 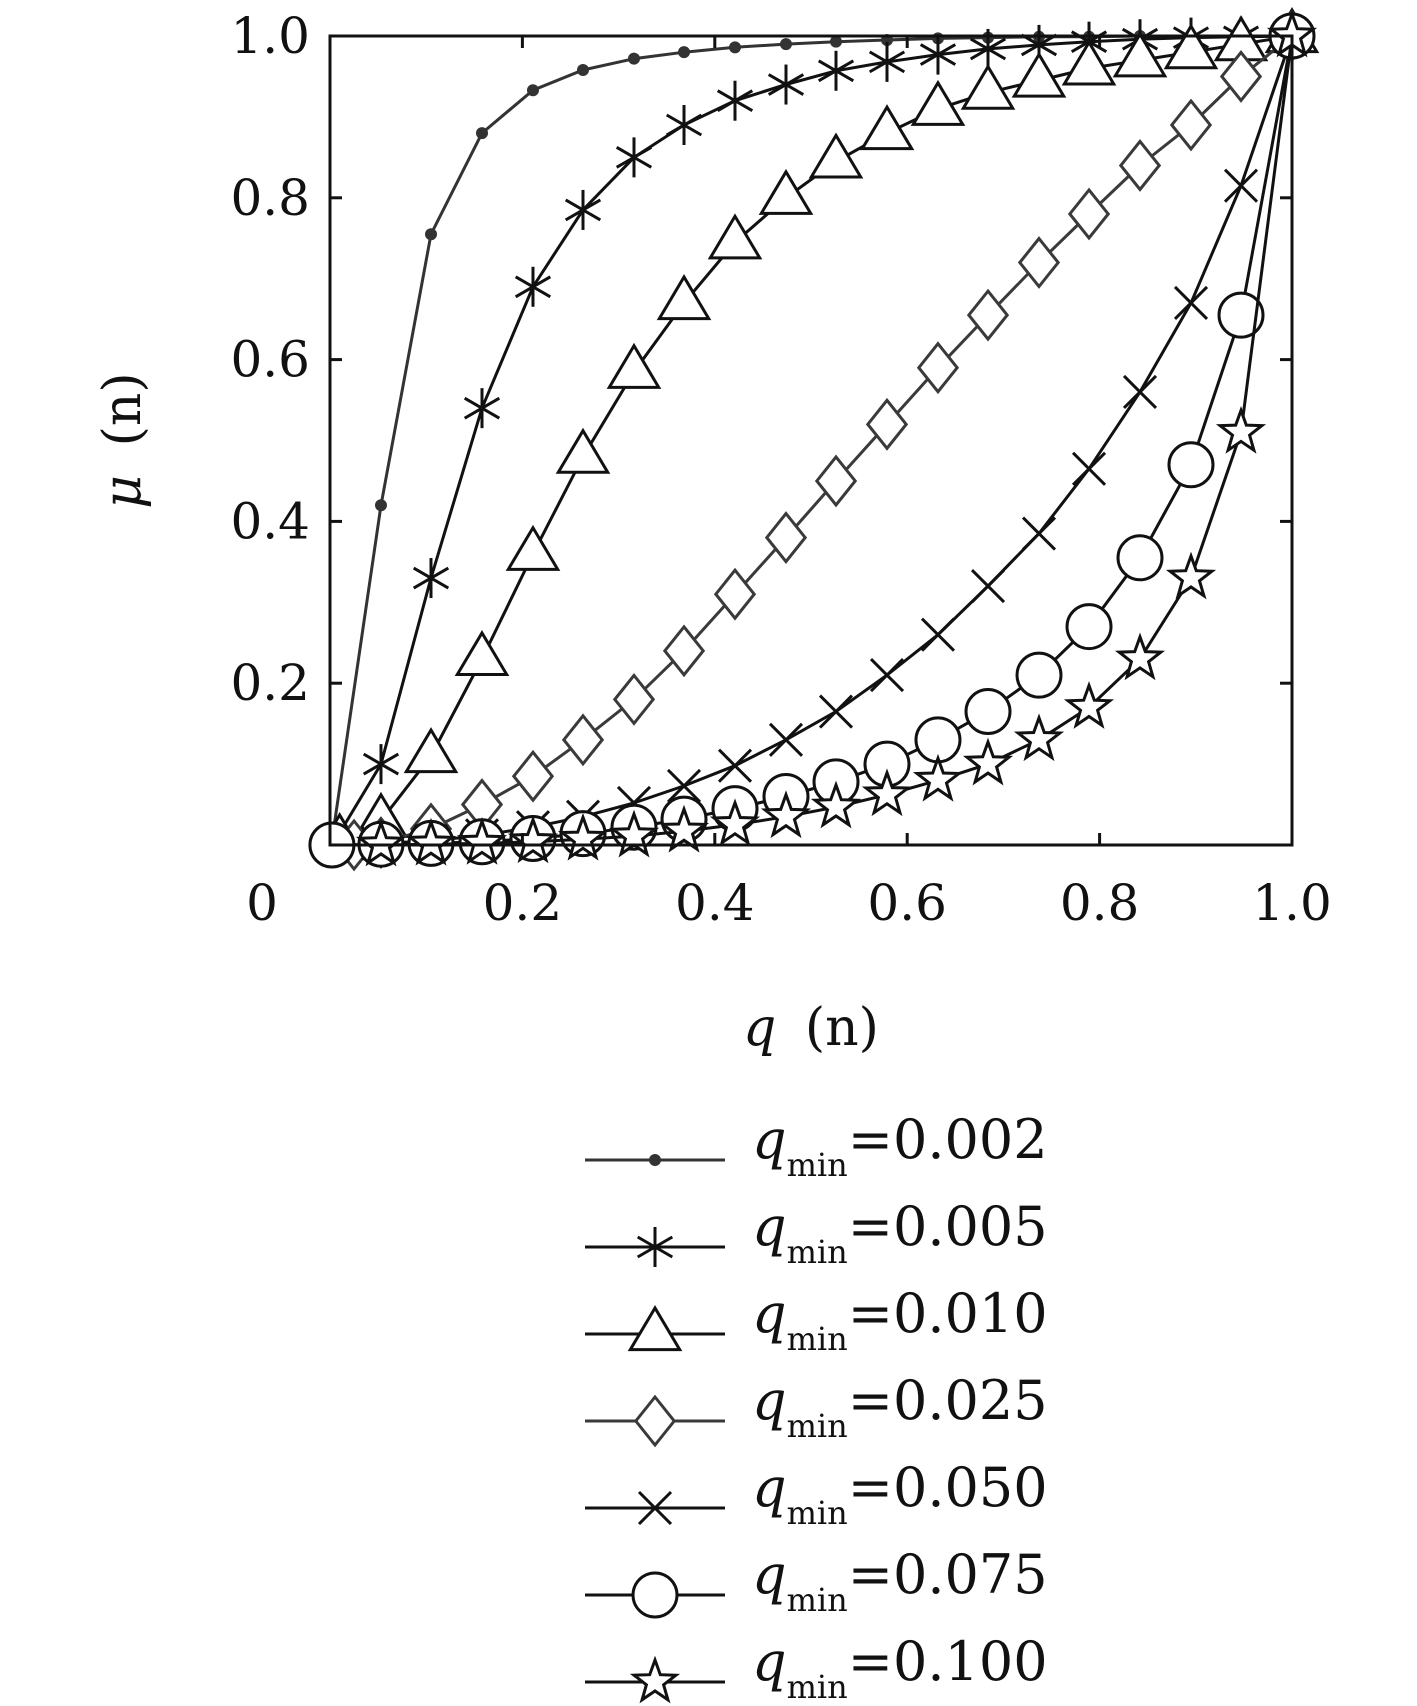 I want to click on y-tick-label: 1.0, so click(x=270, y=36).